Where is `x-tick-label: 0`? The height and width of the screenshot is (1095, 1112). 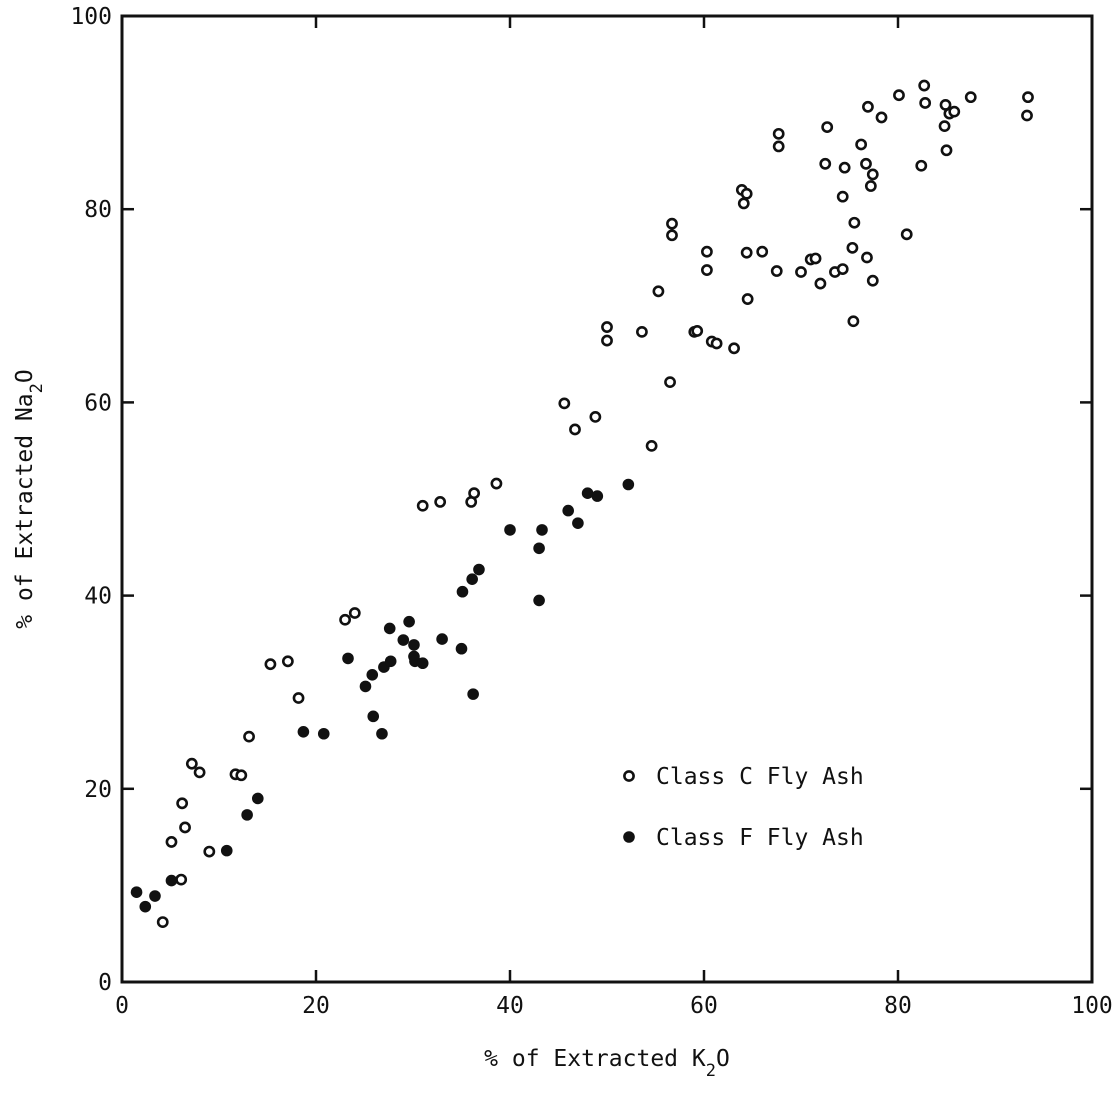
x-tick-label: 0 is located at coordinates (122, 1006).